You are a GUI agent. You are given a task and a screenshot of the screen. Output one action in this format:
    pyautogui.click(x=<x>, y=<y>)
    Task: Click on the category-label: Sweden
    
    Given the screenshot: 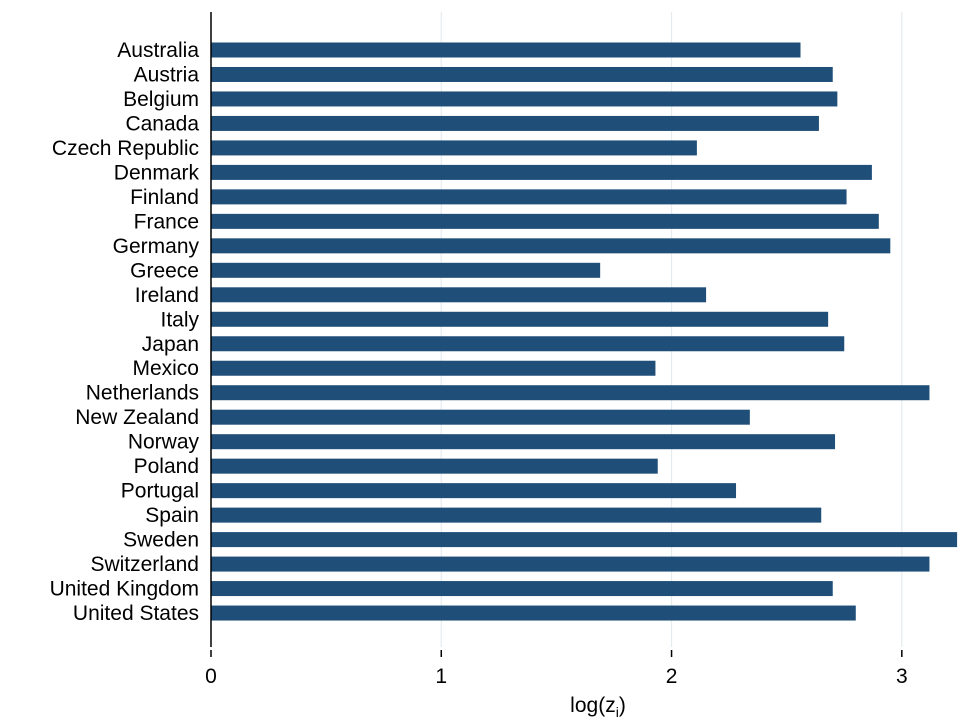 What is the action you would take?
    pyautogui.click(x=161, y=540)
    